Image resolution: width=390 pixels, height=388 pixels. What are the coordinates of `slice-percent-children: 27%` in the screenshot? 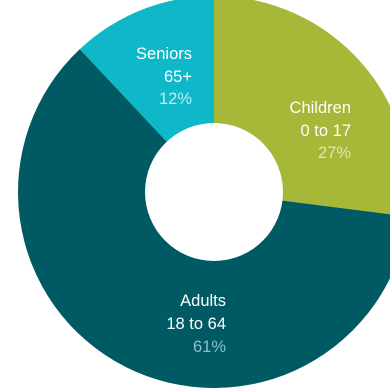 It's located at (334, 153).